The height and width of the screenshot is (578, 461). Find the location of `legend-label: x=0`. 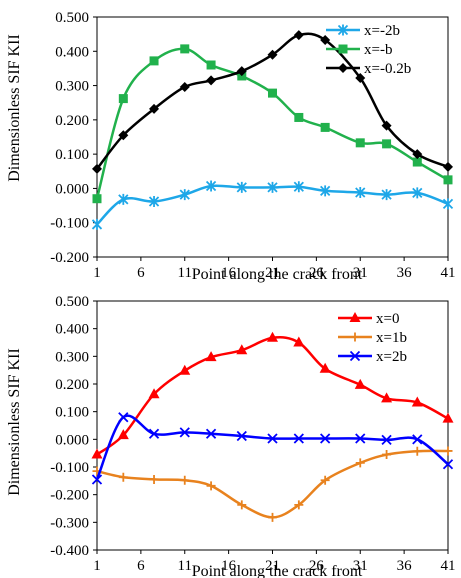

legend-label: x=0 is located at coordinates (387, 319).